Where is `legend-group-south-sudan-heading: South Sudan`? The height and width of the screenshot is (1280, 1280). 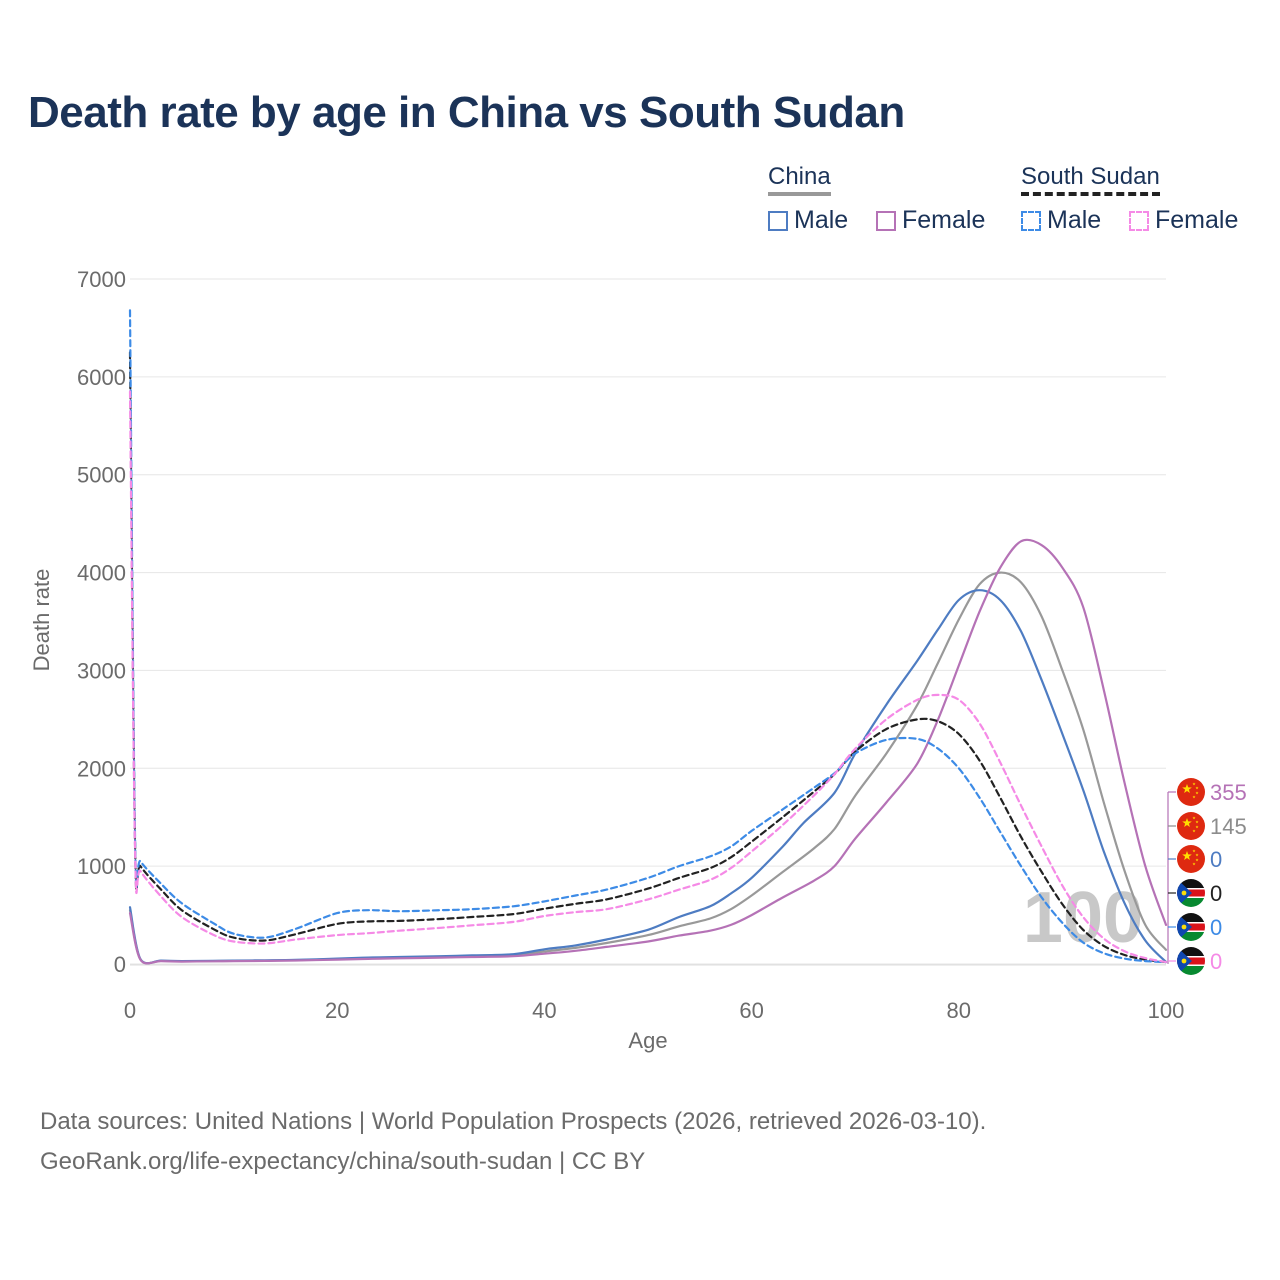 legend-group-south-sudan-heading: South Sudan is located at coordinates (1090, 179).